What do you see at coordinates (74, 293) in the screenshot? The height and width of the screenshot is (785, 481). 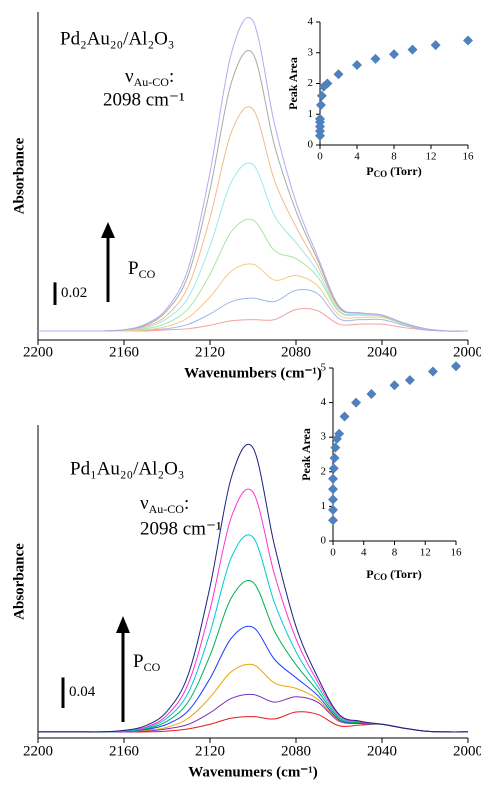 I see `scale-bar-label: 0.02` at bounding box center [74, 293].